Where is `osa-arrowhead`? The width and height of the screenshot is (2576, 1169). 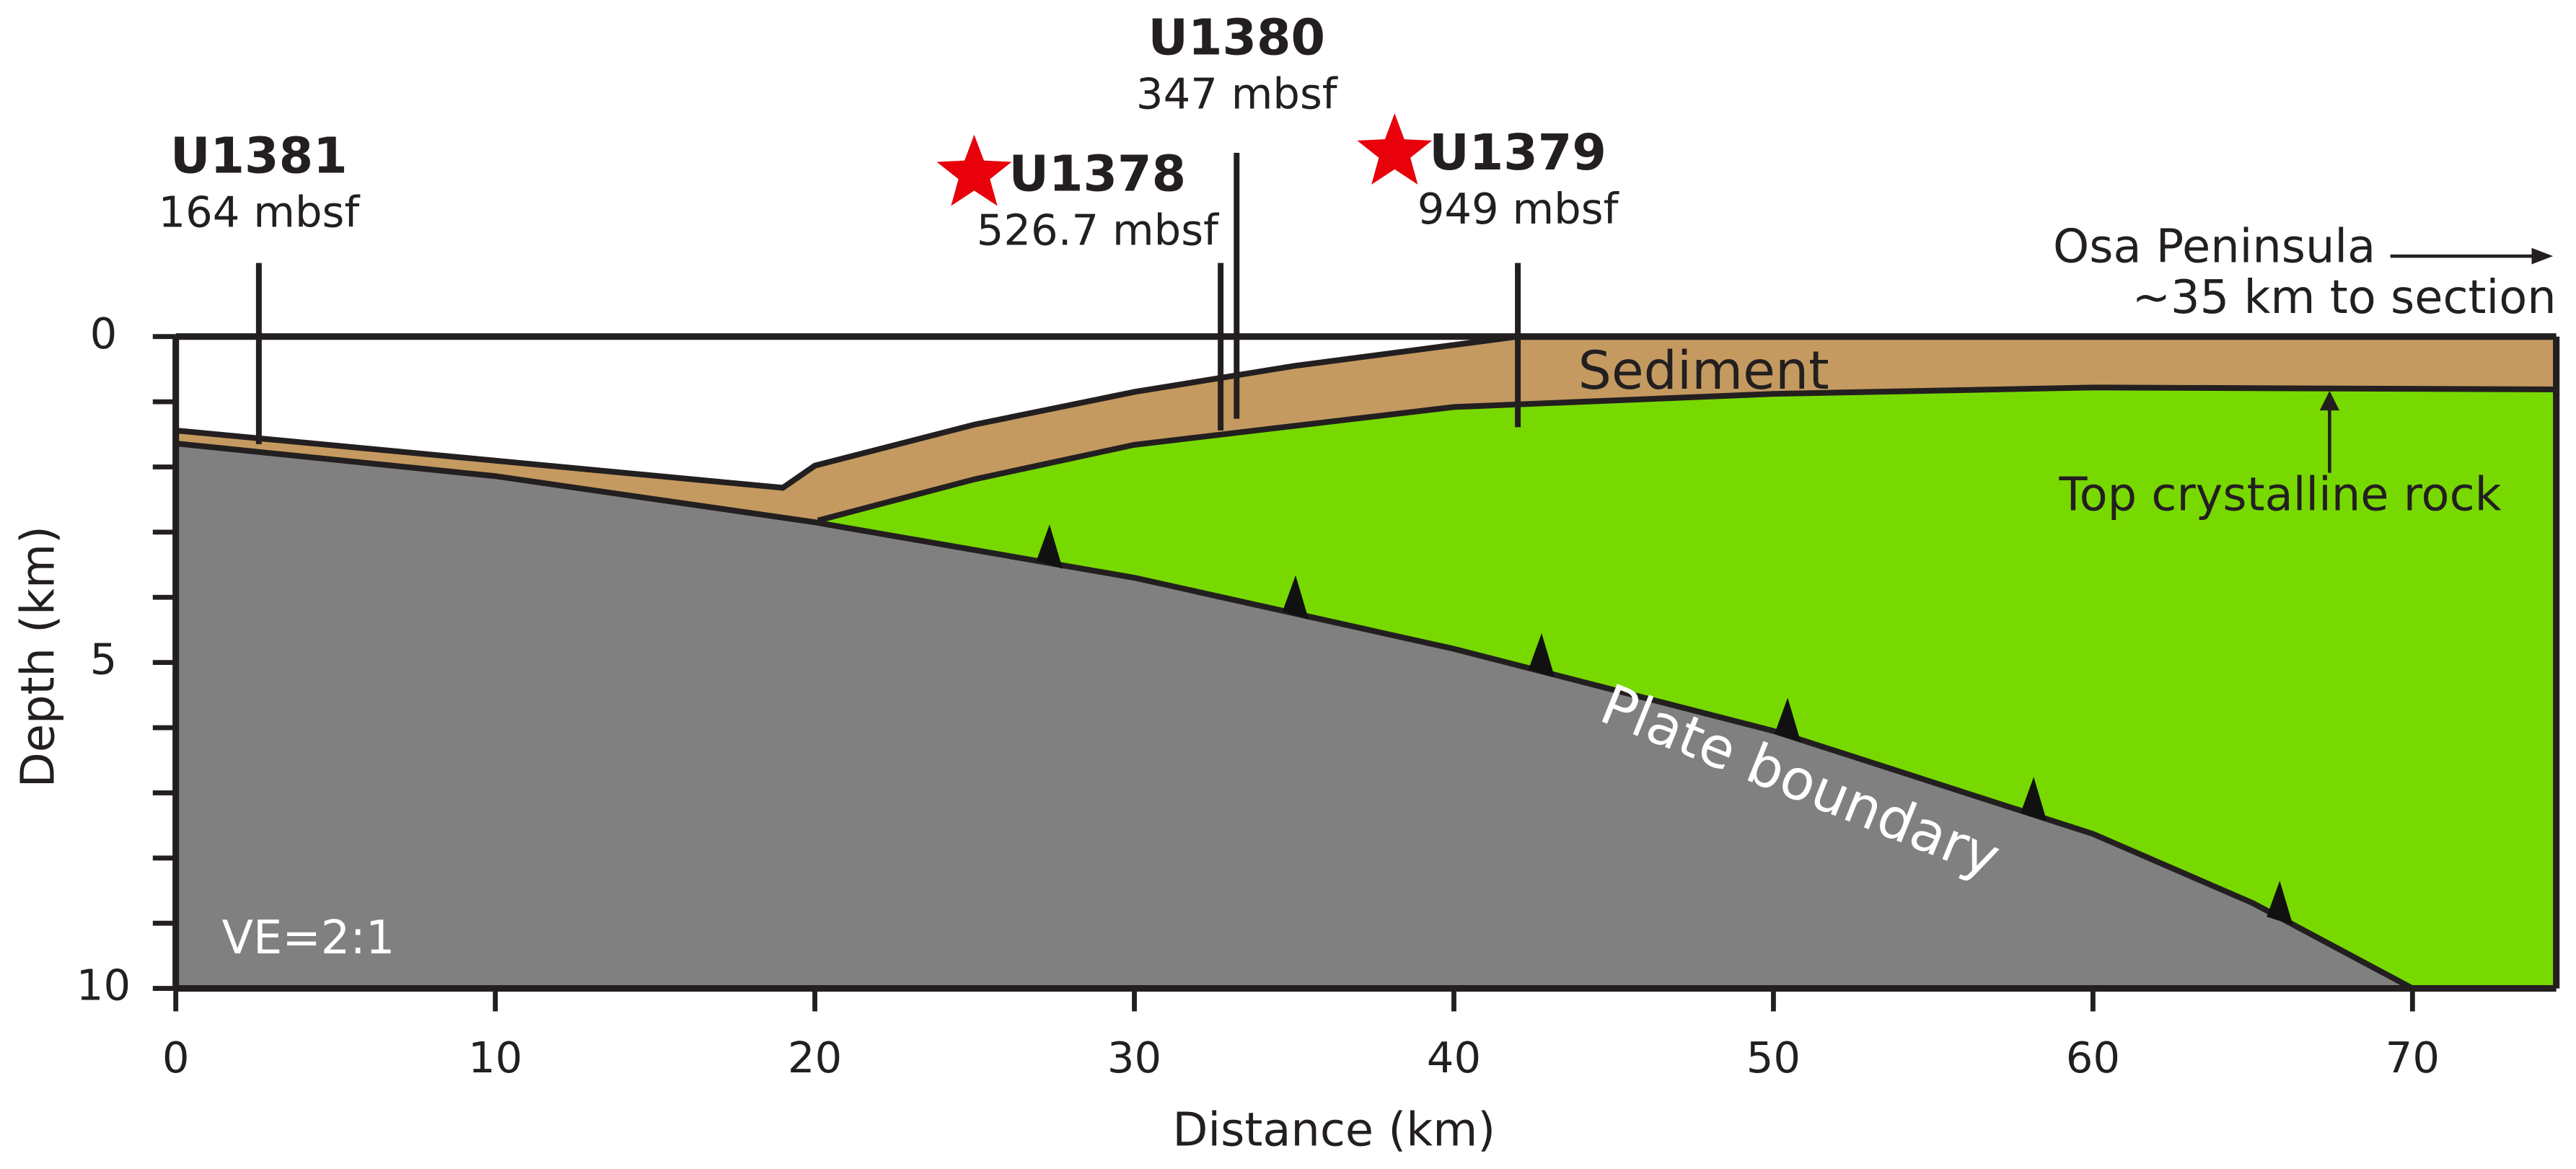
osa-arrowhead is located at coordinates (2542, 256).